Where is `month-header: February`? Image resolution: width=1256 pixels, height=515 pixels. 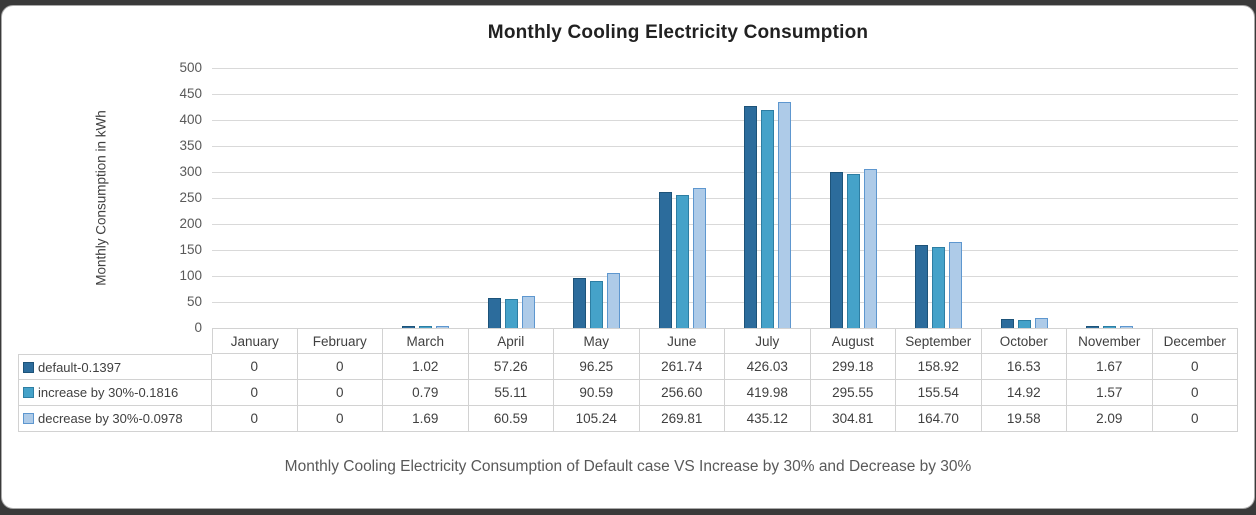 month-header: February is located at coordinates (340, 341).